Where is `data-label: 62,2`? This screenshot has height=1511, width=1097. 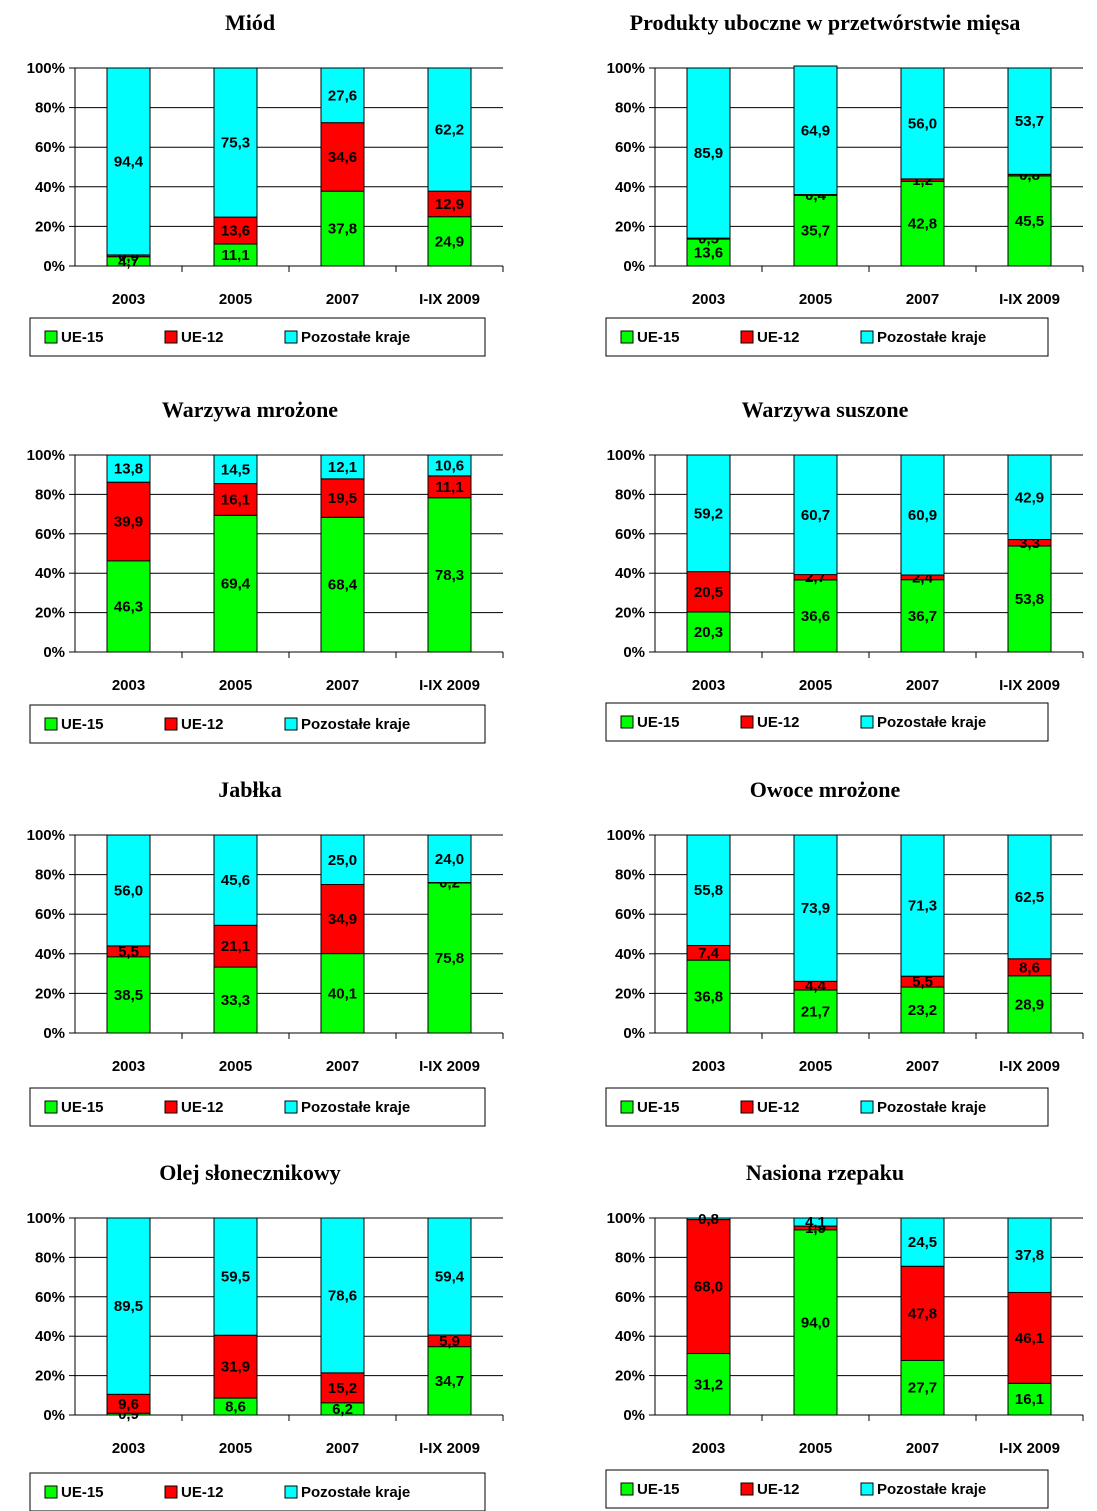
data-label: 62,2 is located at coordinates (449, 130).